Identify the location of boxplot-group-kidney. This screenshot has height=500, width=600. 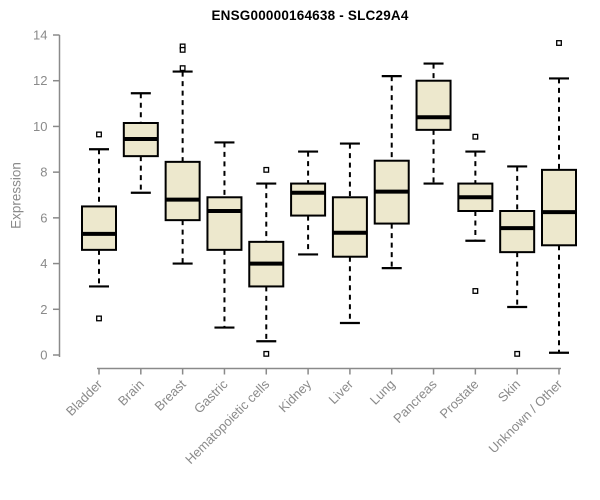
(308, 203).